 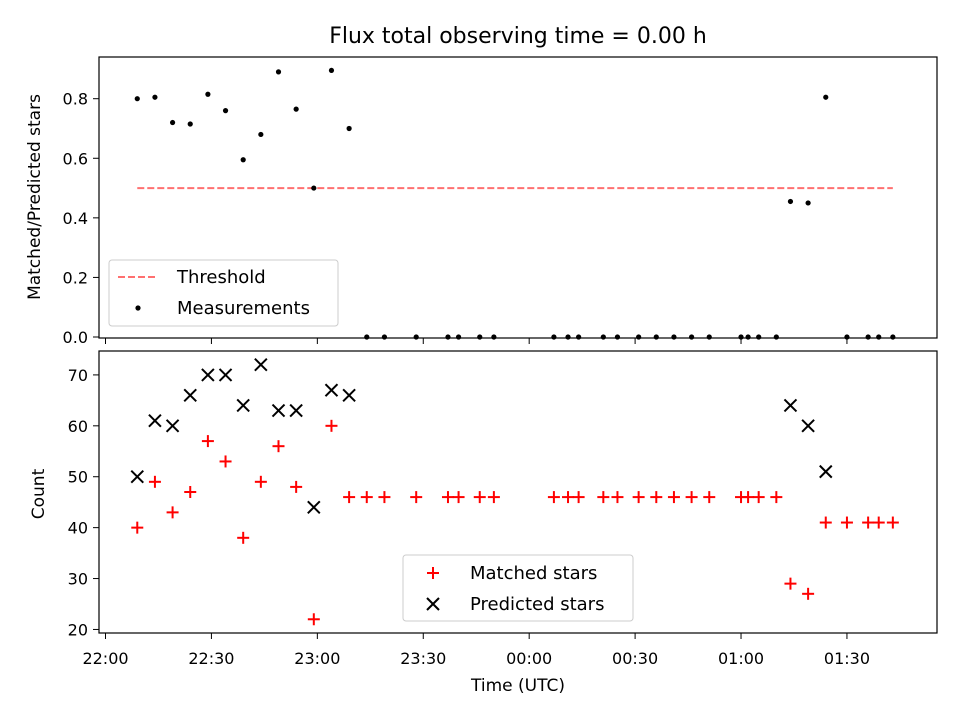 What do you see at coordinates (223, 293) in the screenshot?
I see `top-legend: Threshold Measurements` at bounding box center [223, 293].